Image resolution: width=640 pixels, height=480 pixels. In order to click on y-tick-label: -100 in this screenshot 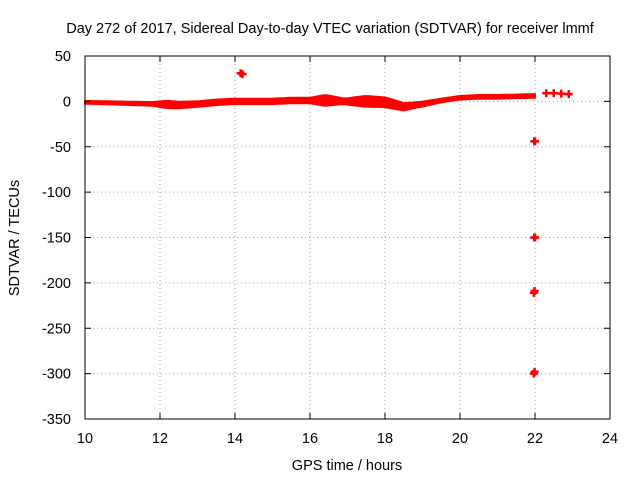, I will do `click(56, 193)`.